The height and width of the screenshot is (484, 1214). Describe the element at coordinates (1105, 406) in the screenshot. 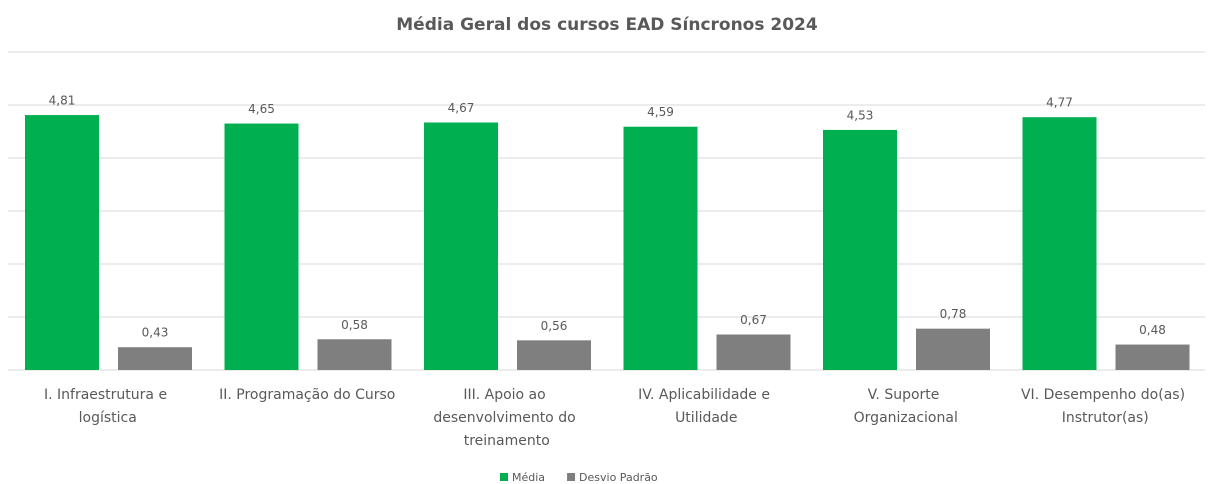

I see `x-tick-label: VI. Desempenho do(as) Instrutor(as)` at that location.